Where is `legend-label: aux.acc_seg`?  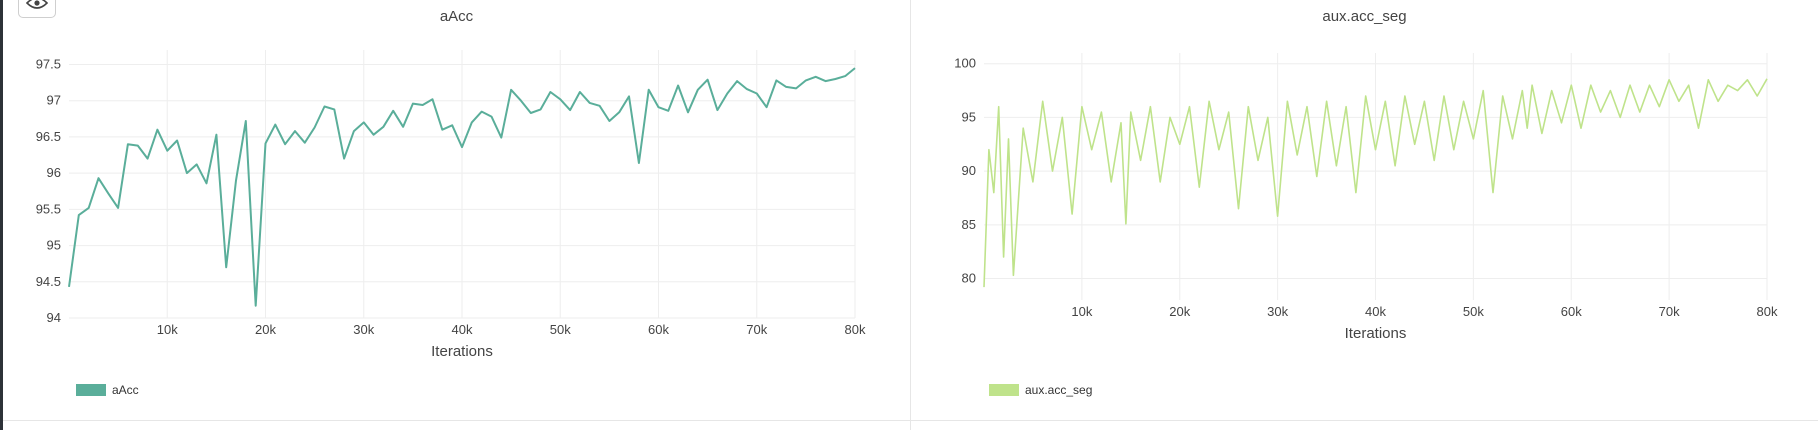 legend-label: aux.acc_seg is located at coordinates (1059, 390).